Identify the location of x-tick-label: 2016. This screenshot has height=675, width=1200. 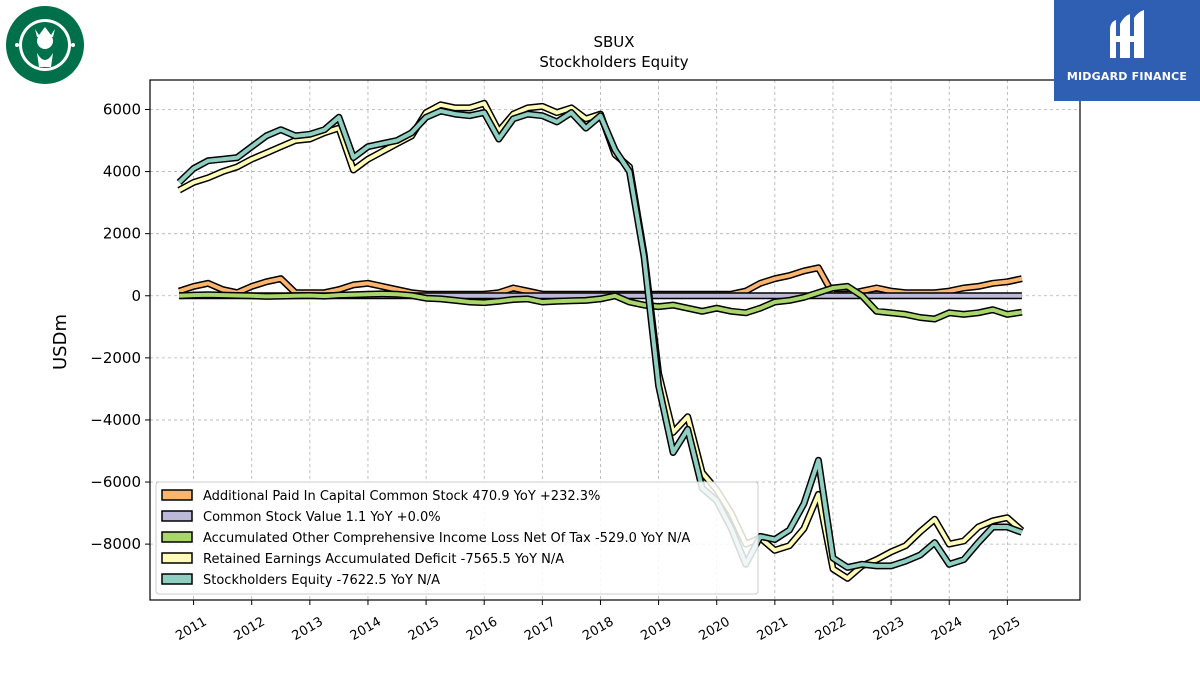
(482, 629).